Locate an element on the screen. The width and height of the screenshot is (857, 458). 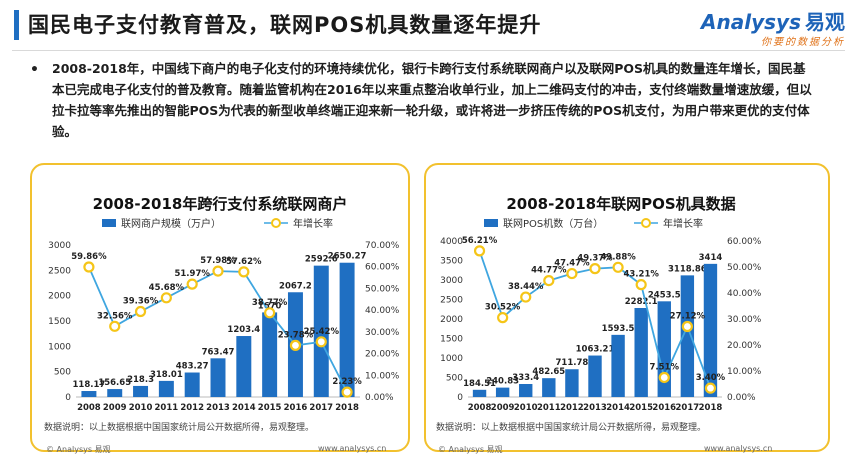
x-tick-label: 2011 is located at coordinates (167, 408).